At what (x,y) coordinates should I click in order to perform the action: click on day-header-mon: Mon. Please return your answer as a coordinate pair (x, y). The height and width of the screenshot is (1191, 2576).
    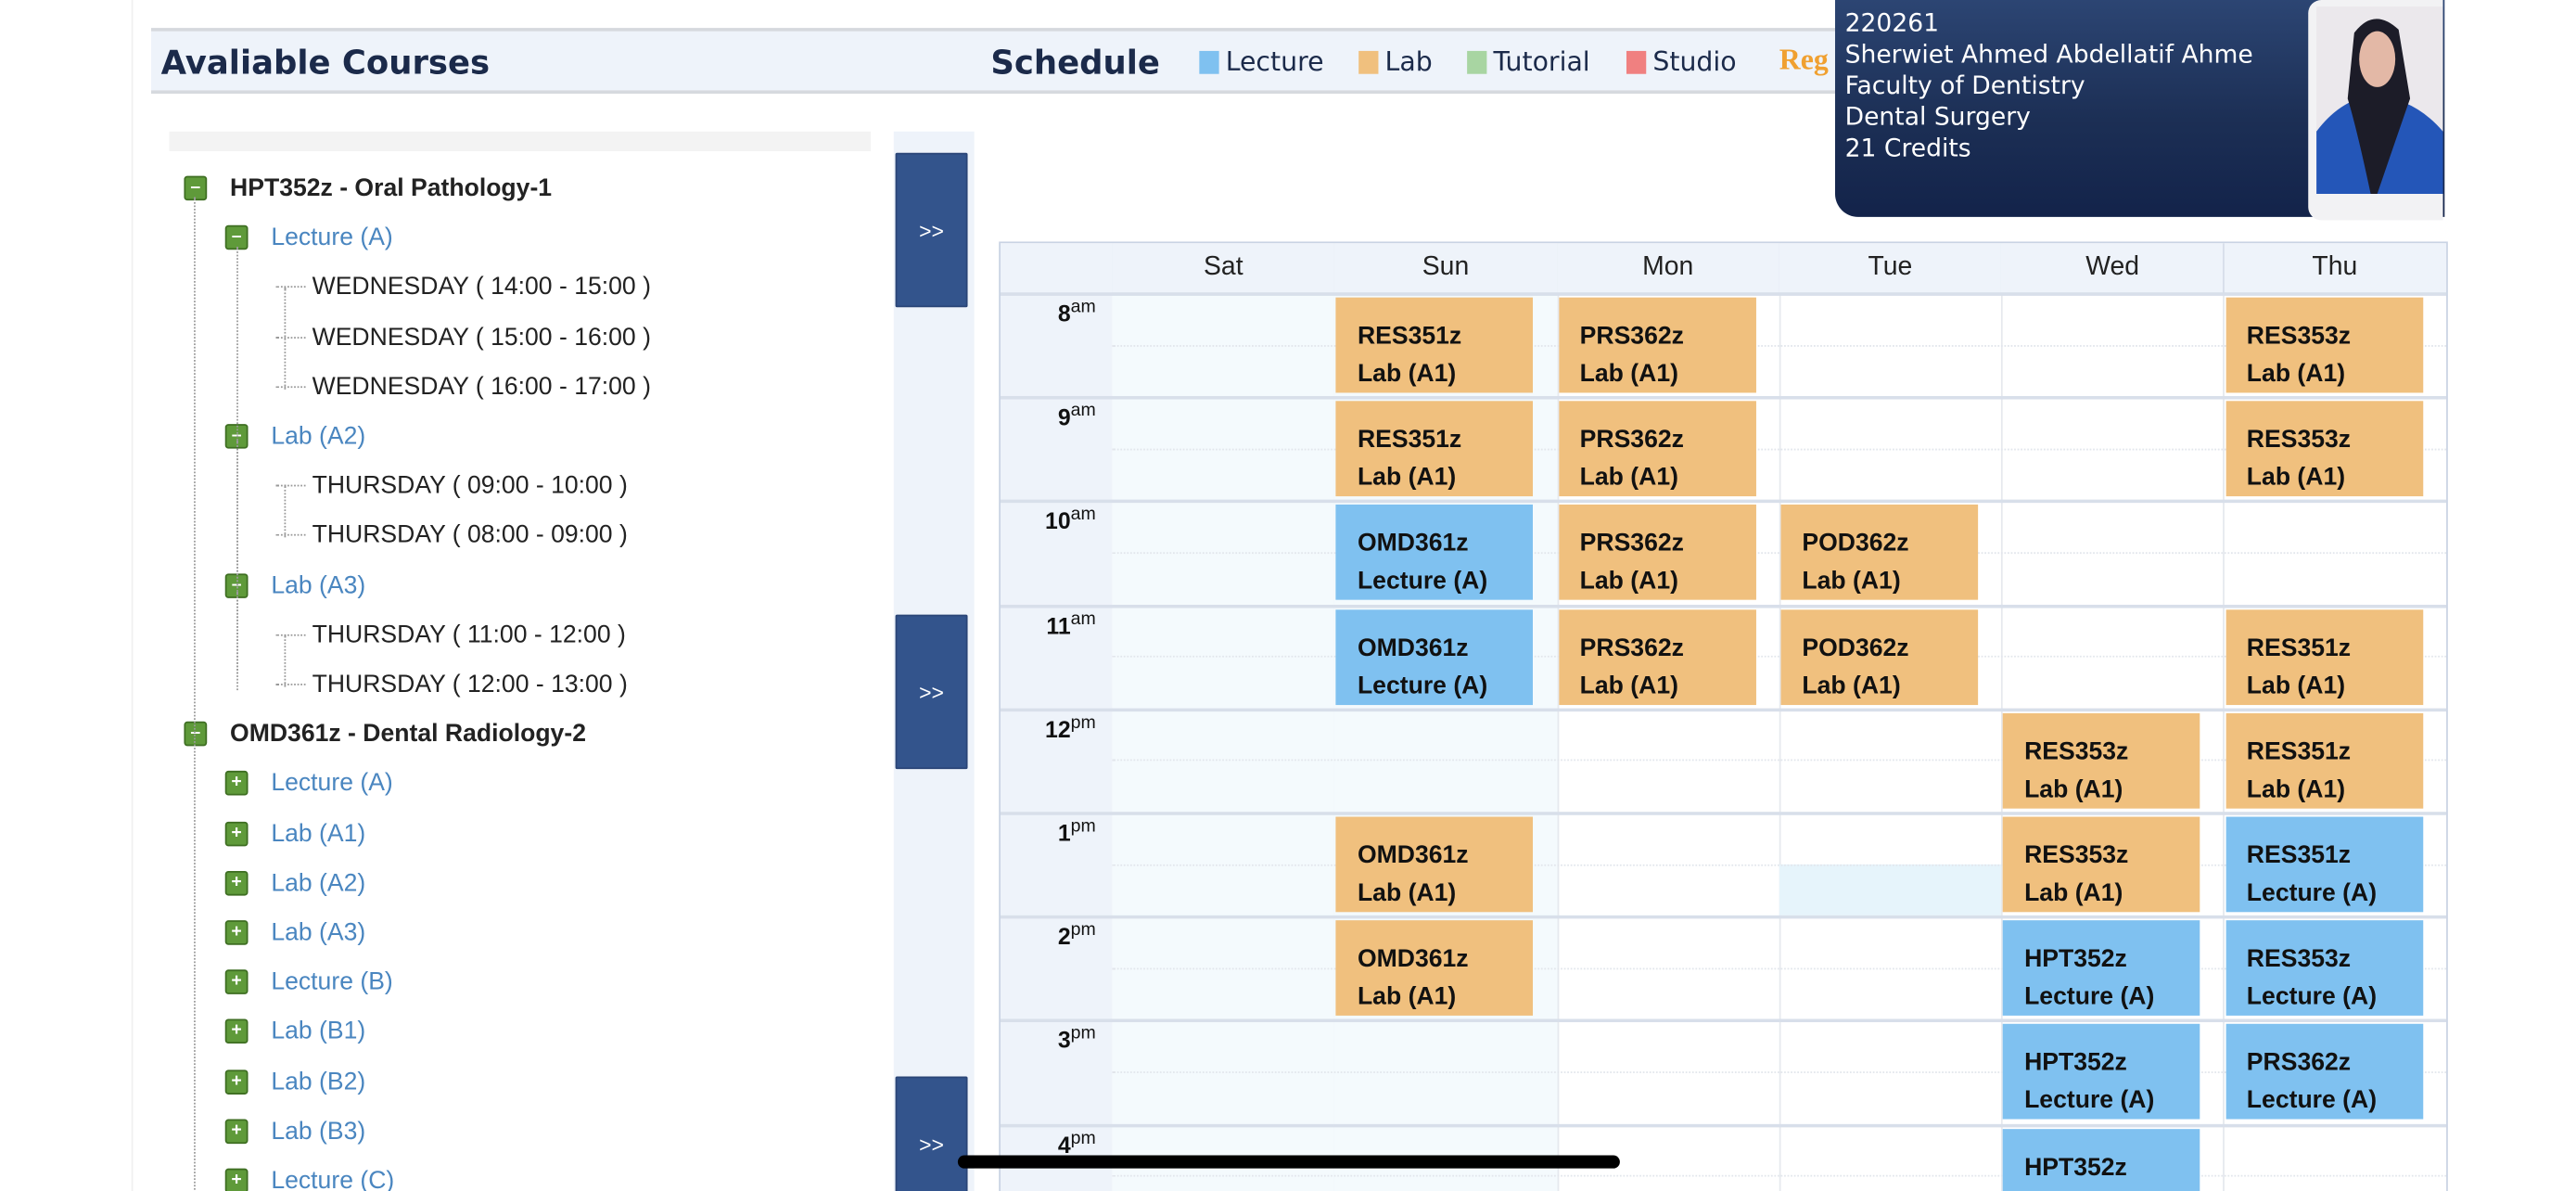
    Looking at the image, I should click on (1668, 269).